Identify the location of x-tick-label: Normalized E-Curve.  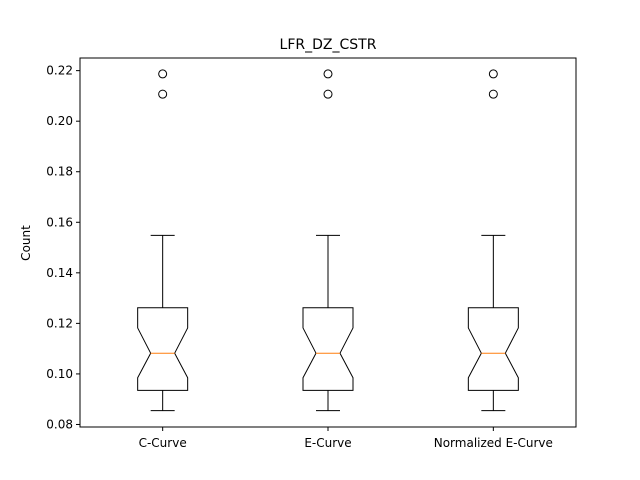
(493, 443).